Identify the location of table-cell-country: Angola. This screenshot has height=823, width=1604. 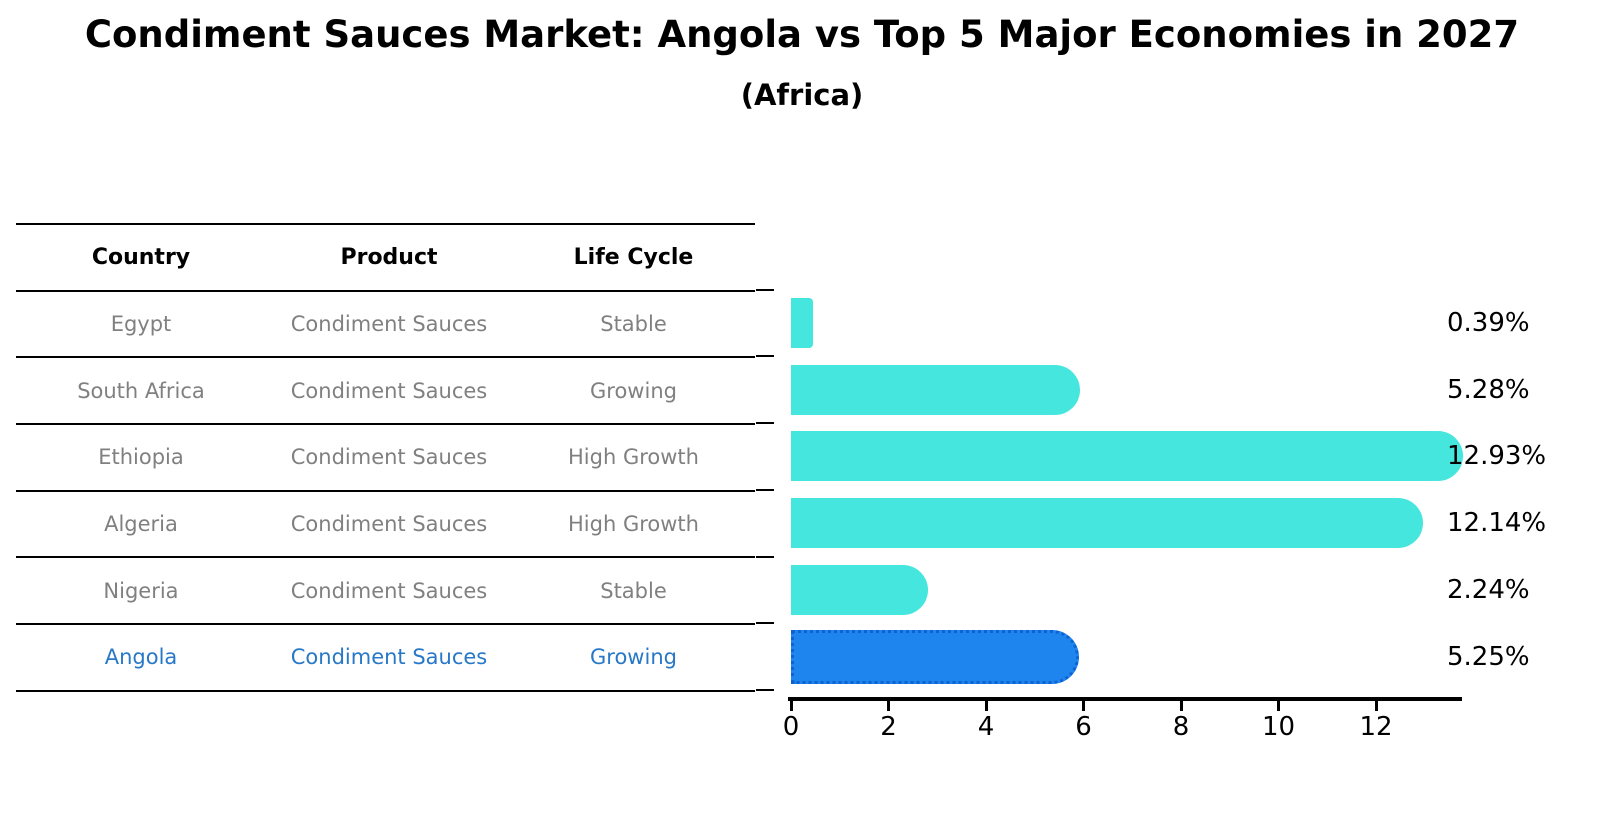
(141, 657).